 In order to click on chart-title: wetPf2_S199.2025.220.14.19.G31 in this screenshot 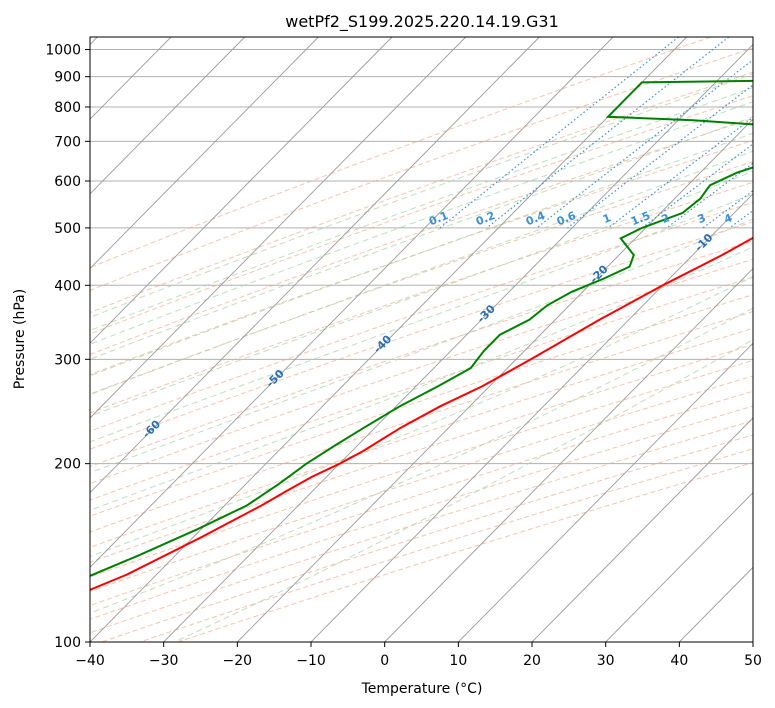, I will do `click(422, 22)`.